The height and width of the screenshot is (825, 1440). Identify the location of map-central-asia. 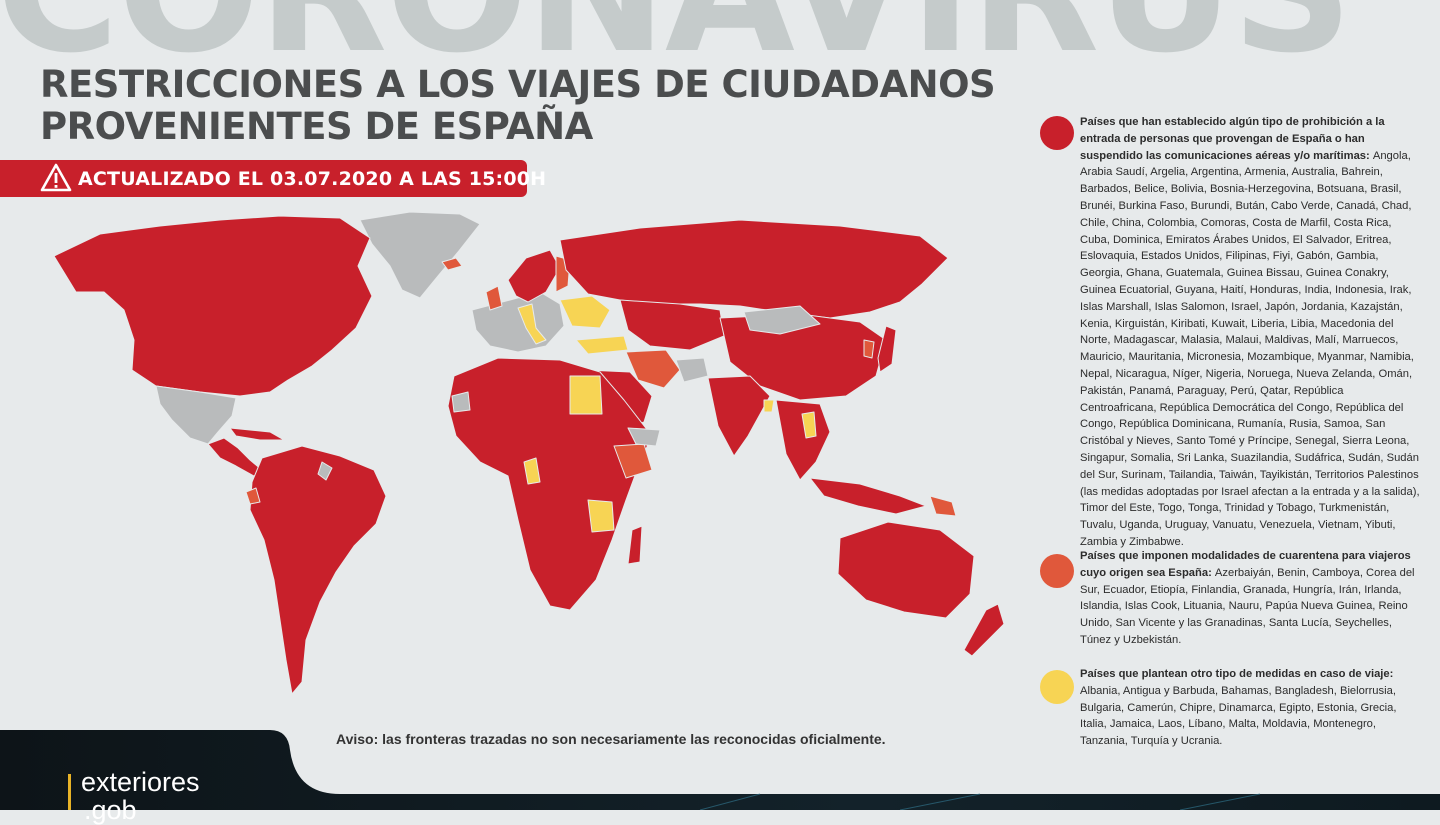
(672, 325).